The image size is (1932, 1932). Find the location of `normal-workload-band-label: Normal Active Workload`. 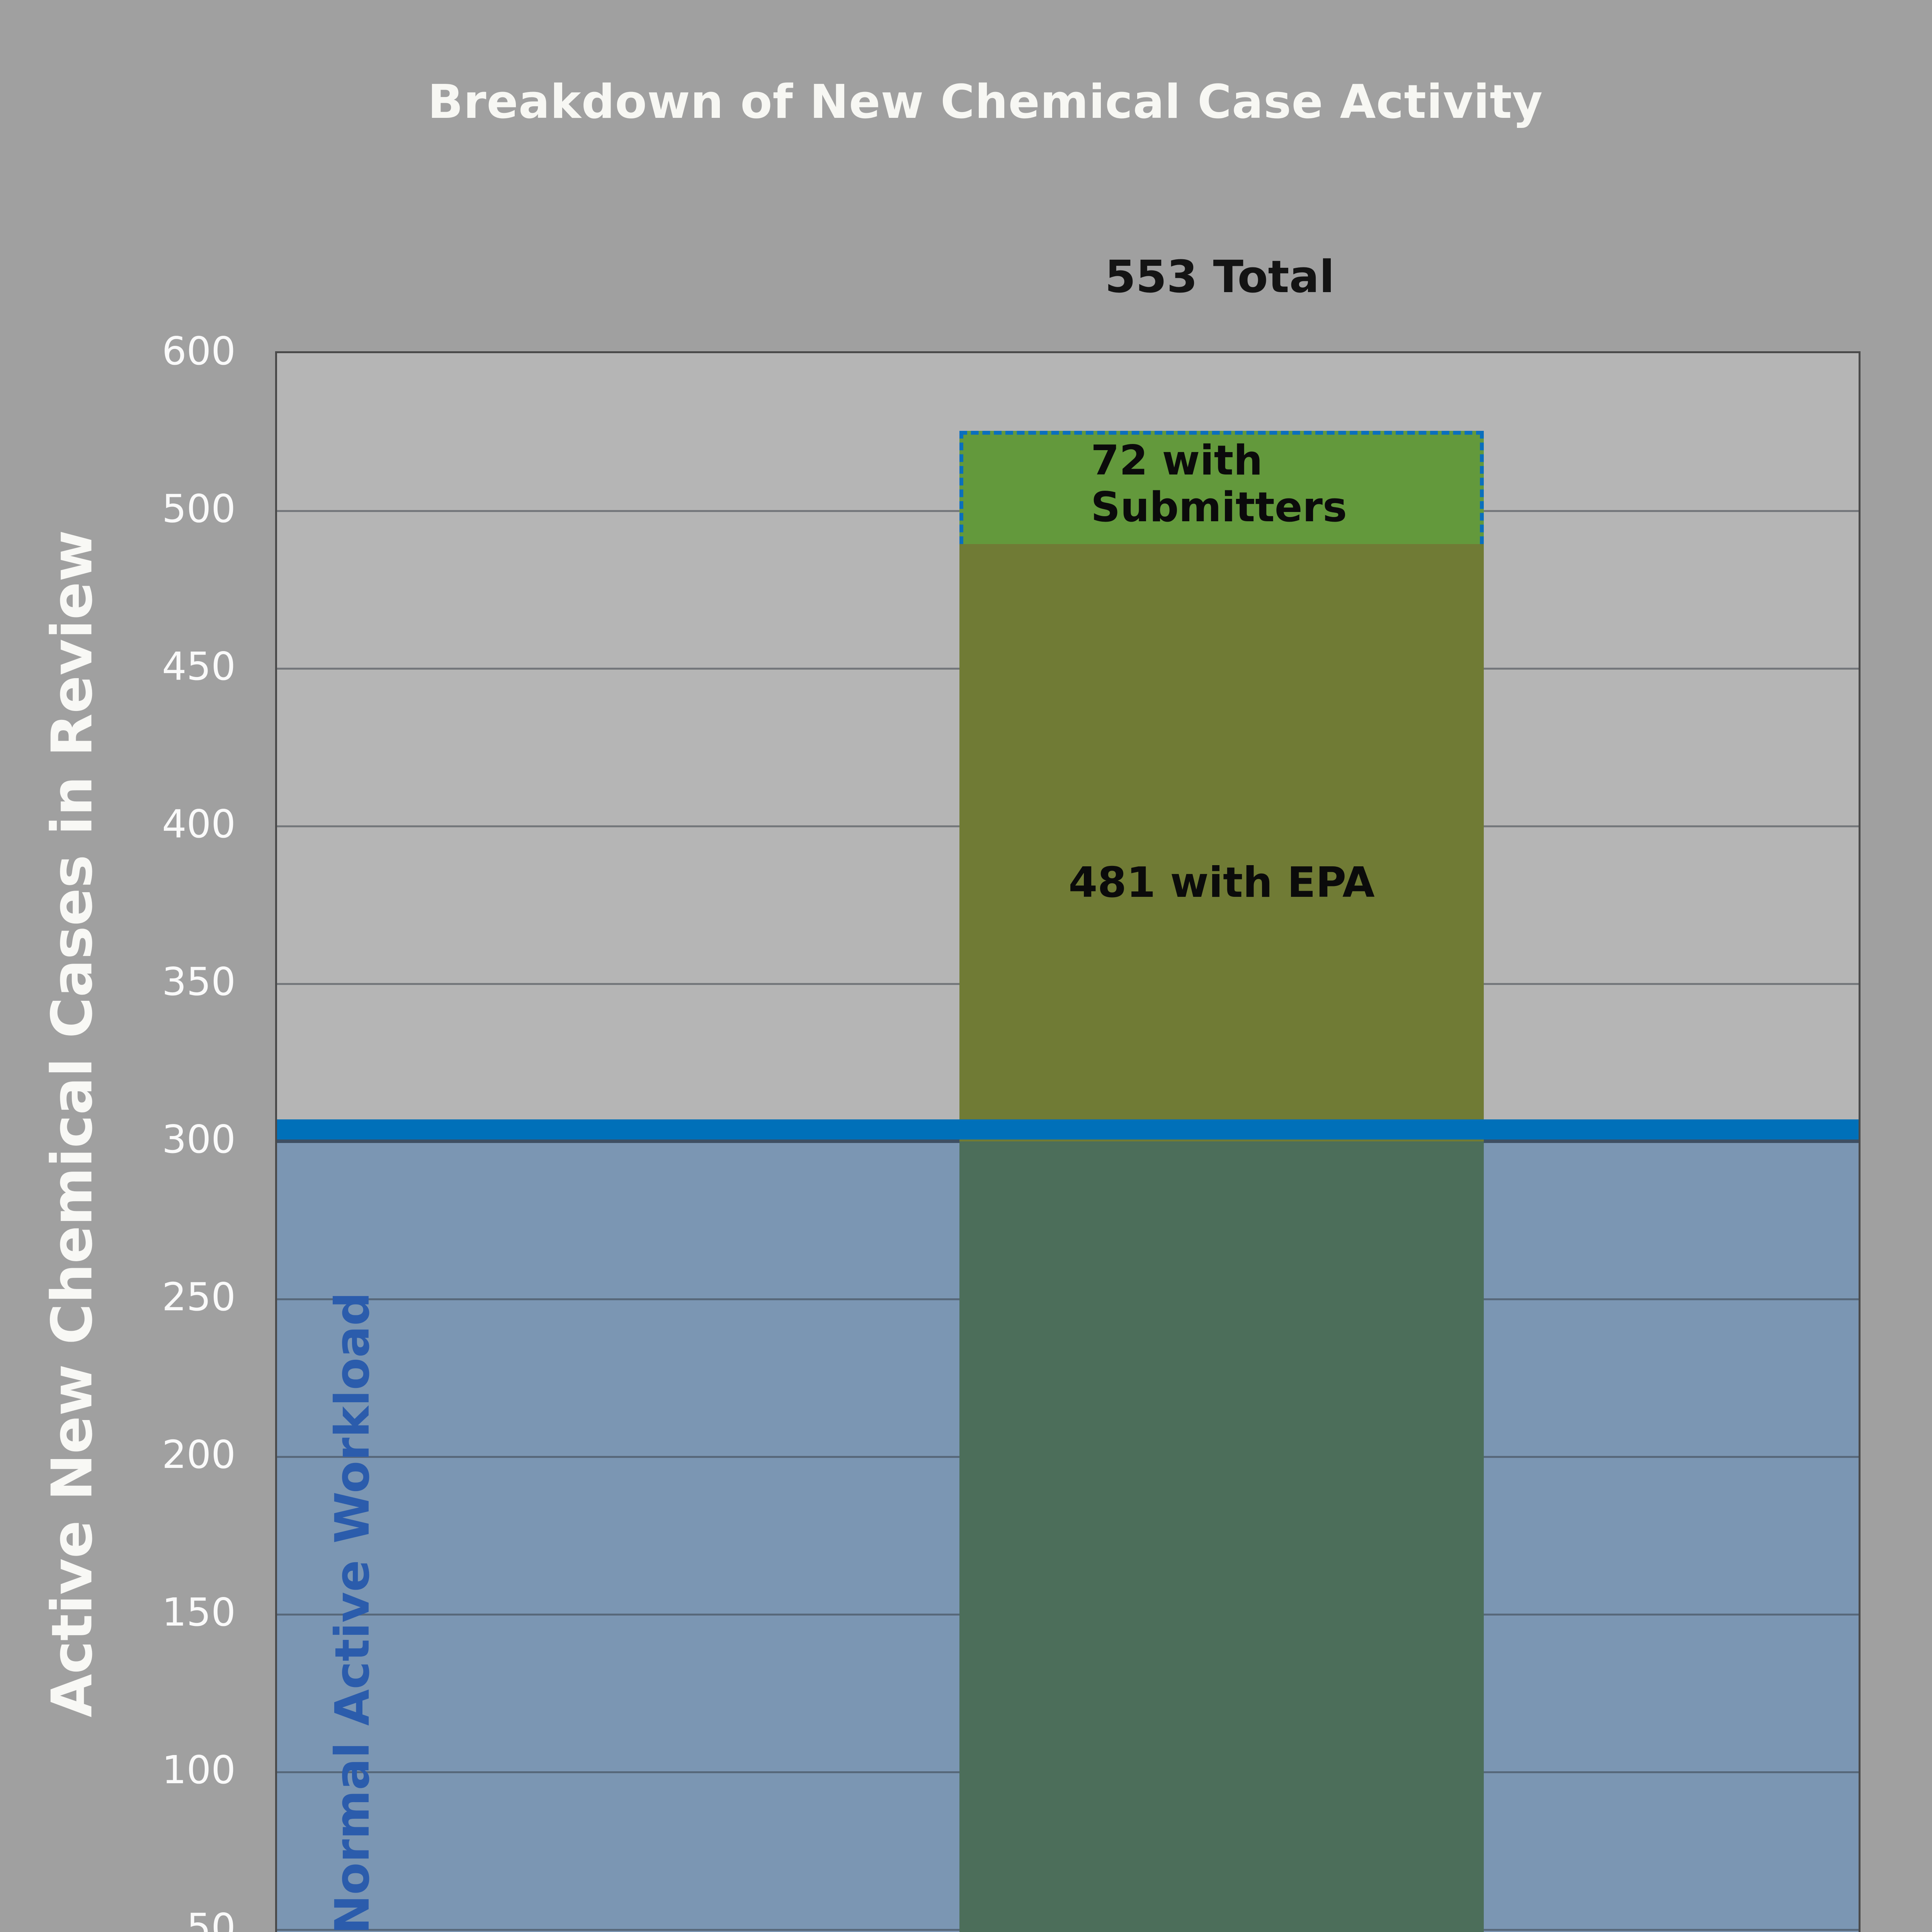

normal-workload-band-label: Normal Active Workload is located at coordinates (353, 1612).